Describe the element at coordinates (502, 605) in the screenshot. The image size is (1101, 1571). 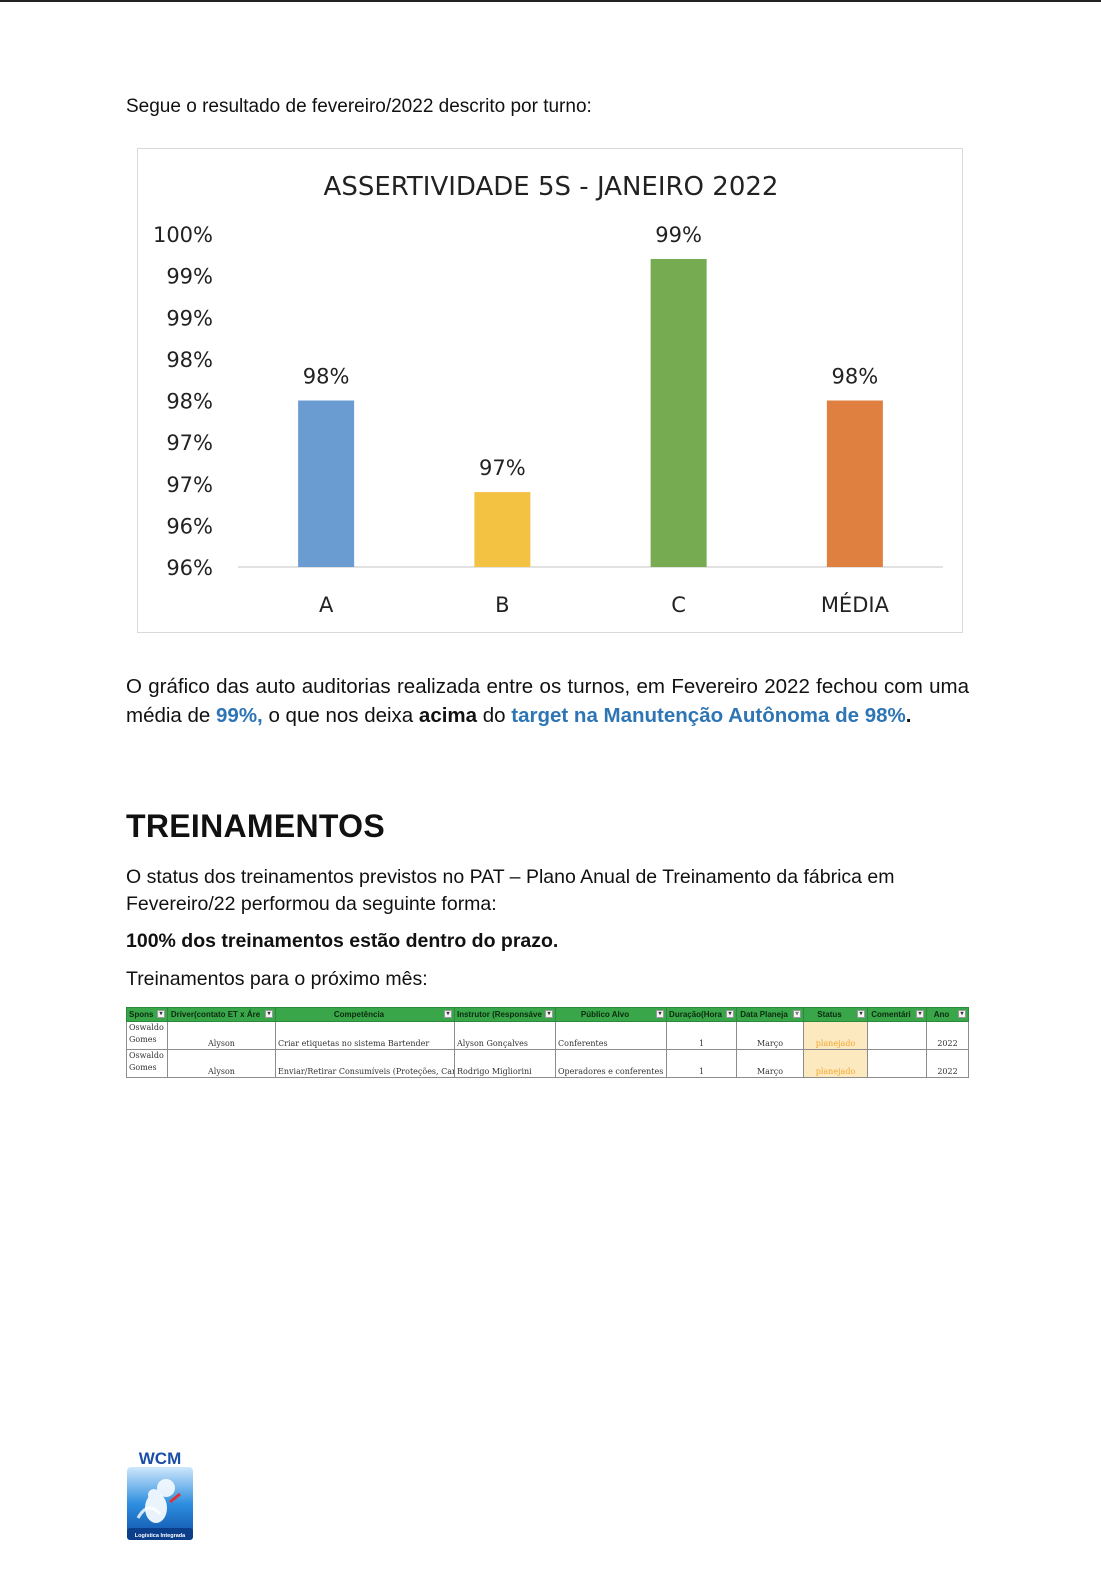
I see `x-tick-label: B` at that location.